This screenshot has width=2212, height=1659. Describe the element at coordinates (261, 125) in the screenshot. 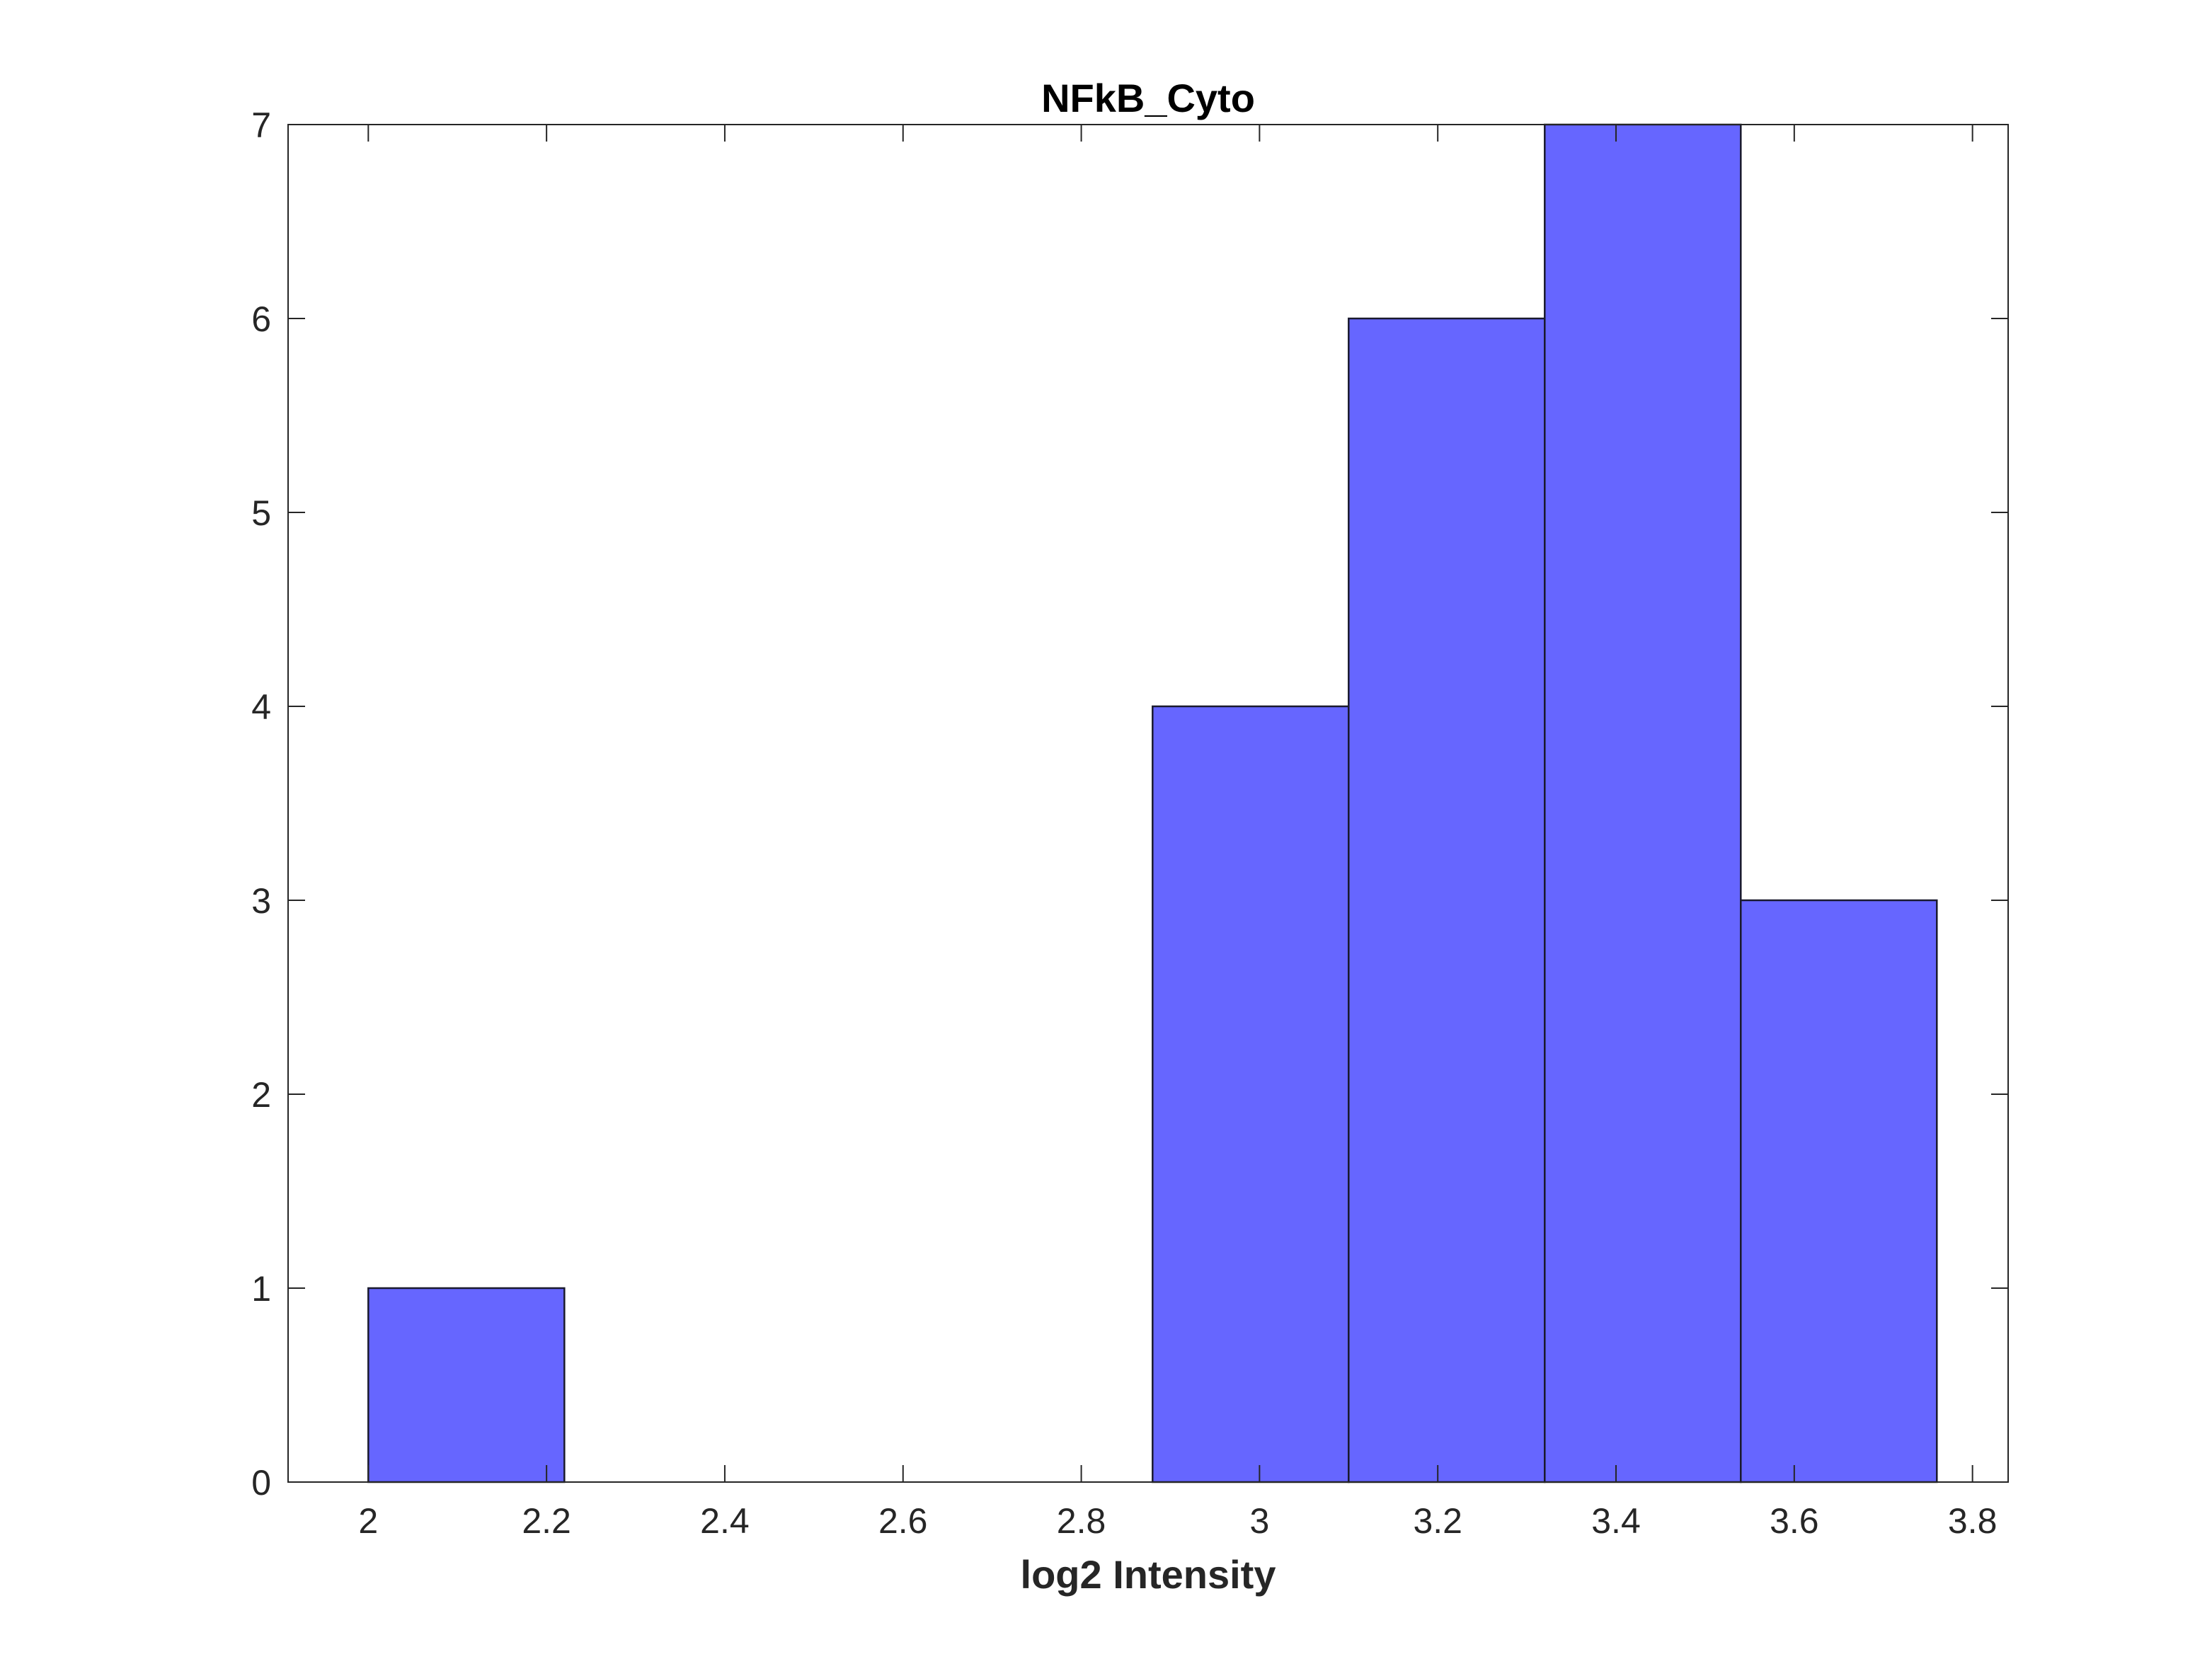

I see `y-tick-label-7: 7` at that location.